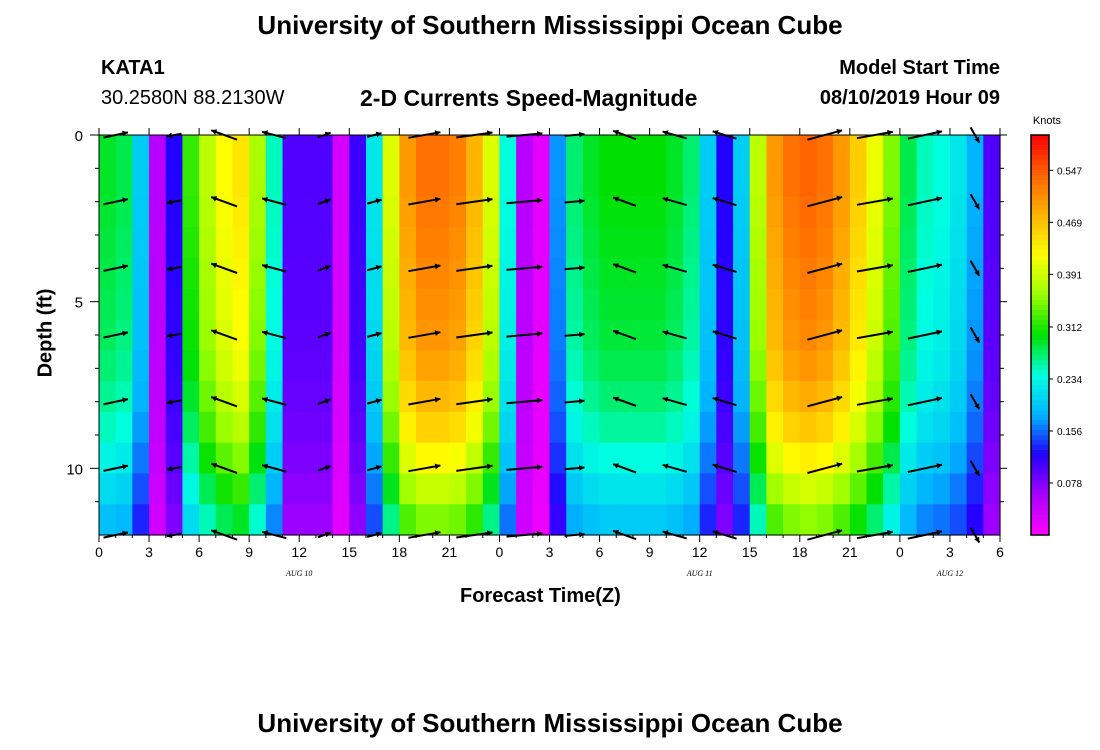 The height and width of the screenshot is (750, 1100). Describe the element at coordinates (909, 98) in the screenshot. I see `model-start-value: 08/10/2019 Hour 09` at that location.